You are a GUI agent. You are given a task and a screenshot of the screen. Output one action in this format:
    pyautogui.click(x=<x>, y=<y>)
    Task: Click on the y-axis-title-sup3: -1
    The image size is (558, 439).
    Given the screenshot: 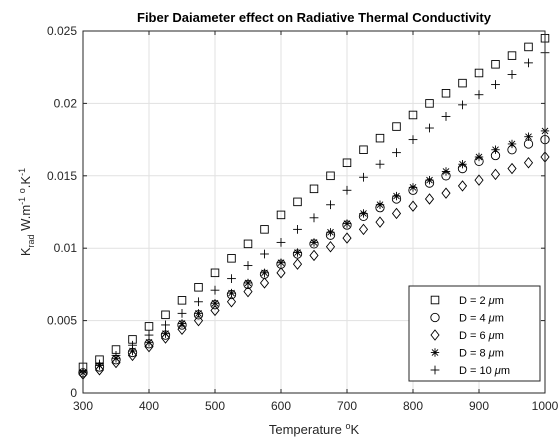 What is the action you would take?
    pyautogui.click(x=22, y=172)
    